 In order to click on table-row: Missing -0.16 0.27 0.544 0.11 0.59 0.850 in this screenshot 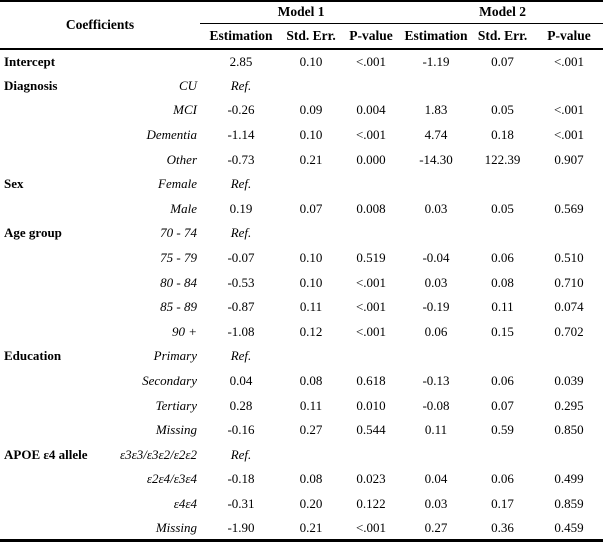, I will do `click(301, 430)`.